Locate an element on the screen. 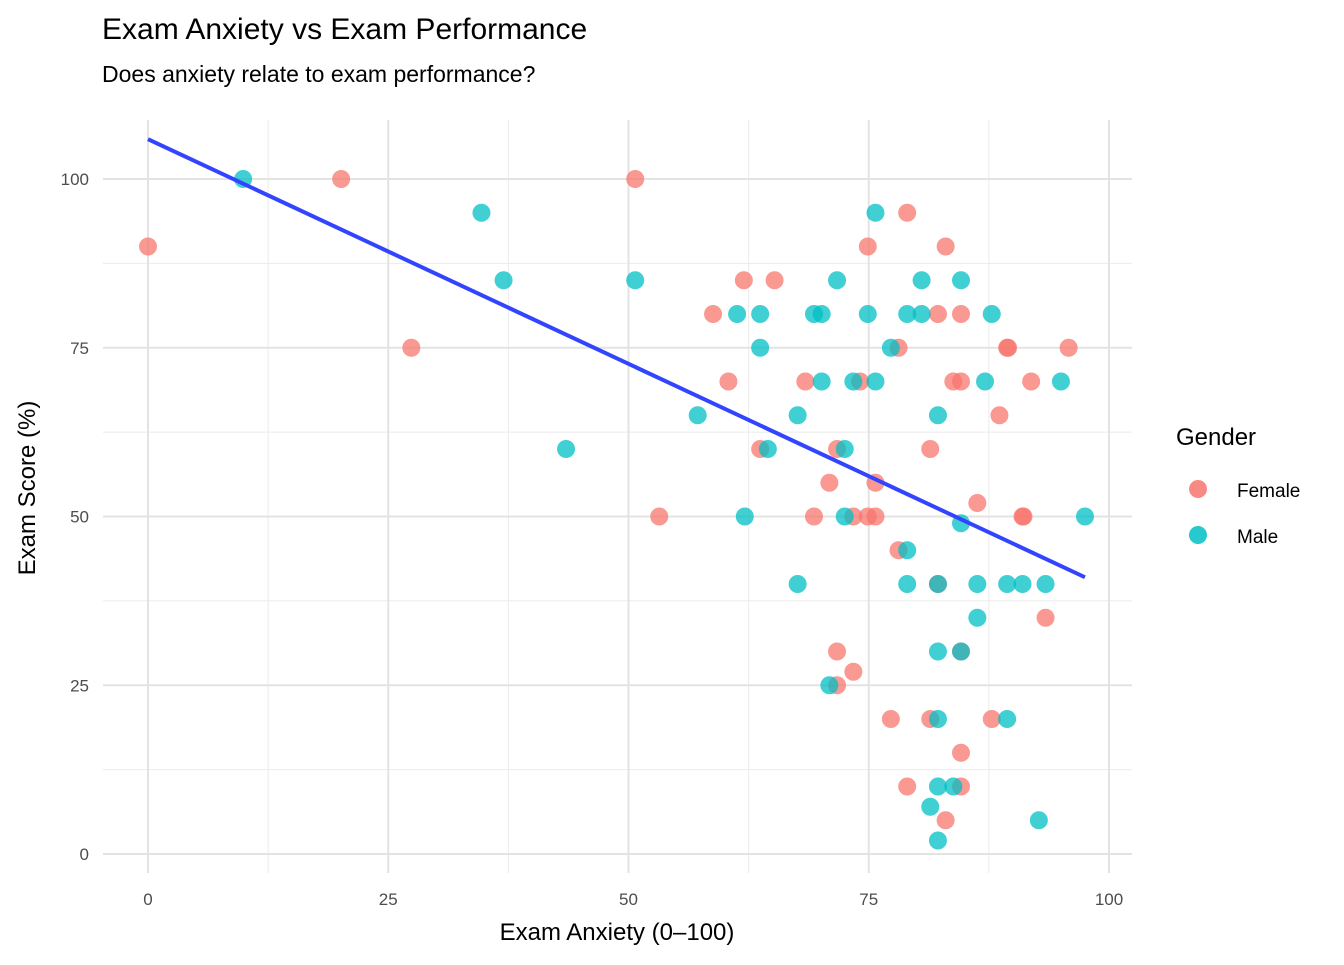  y-tick-label: 25 is located at coordinates (79, 685).